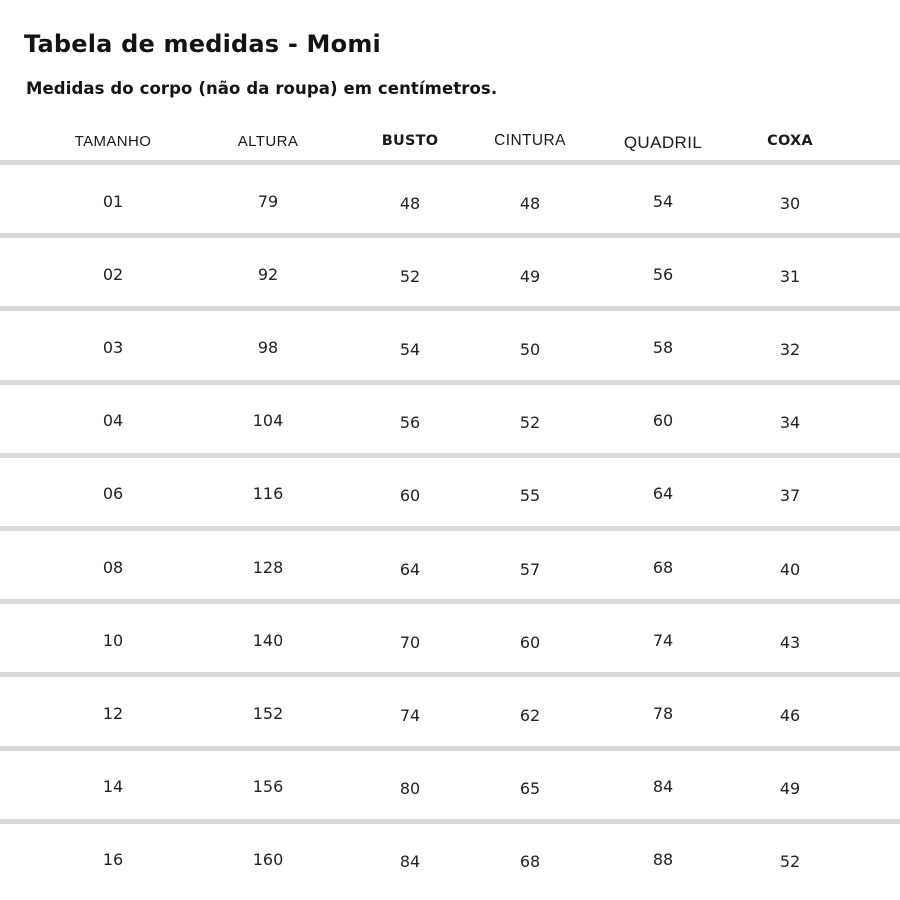  I want to click on altura-cell: 79, so click(268, 201).